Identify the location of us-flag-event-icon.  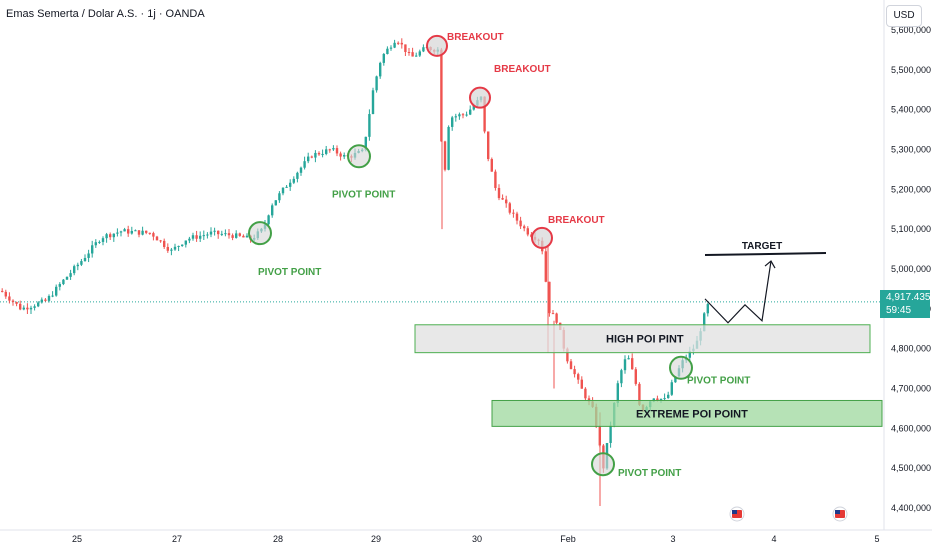
(837, 512).